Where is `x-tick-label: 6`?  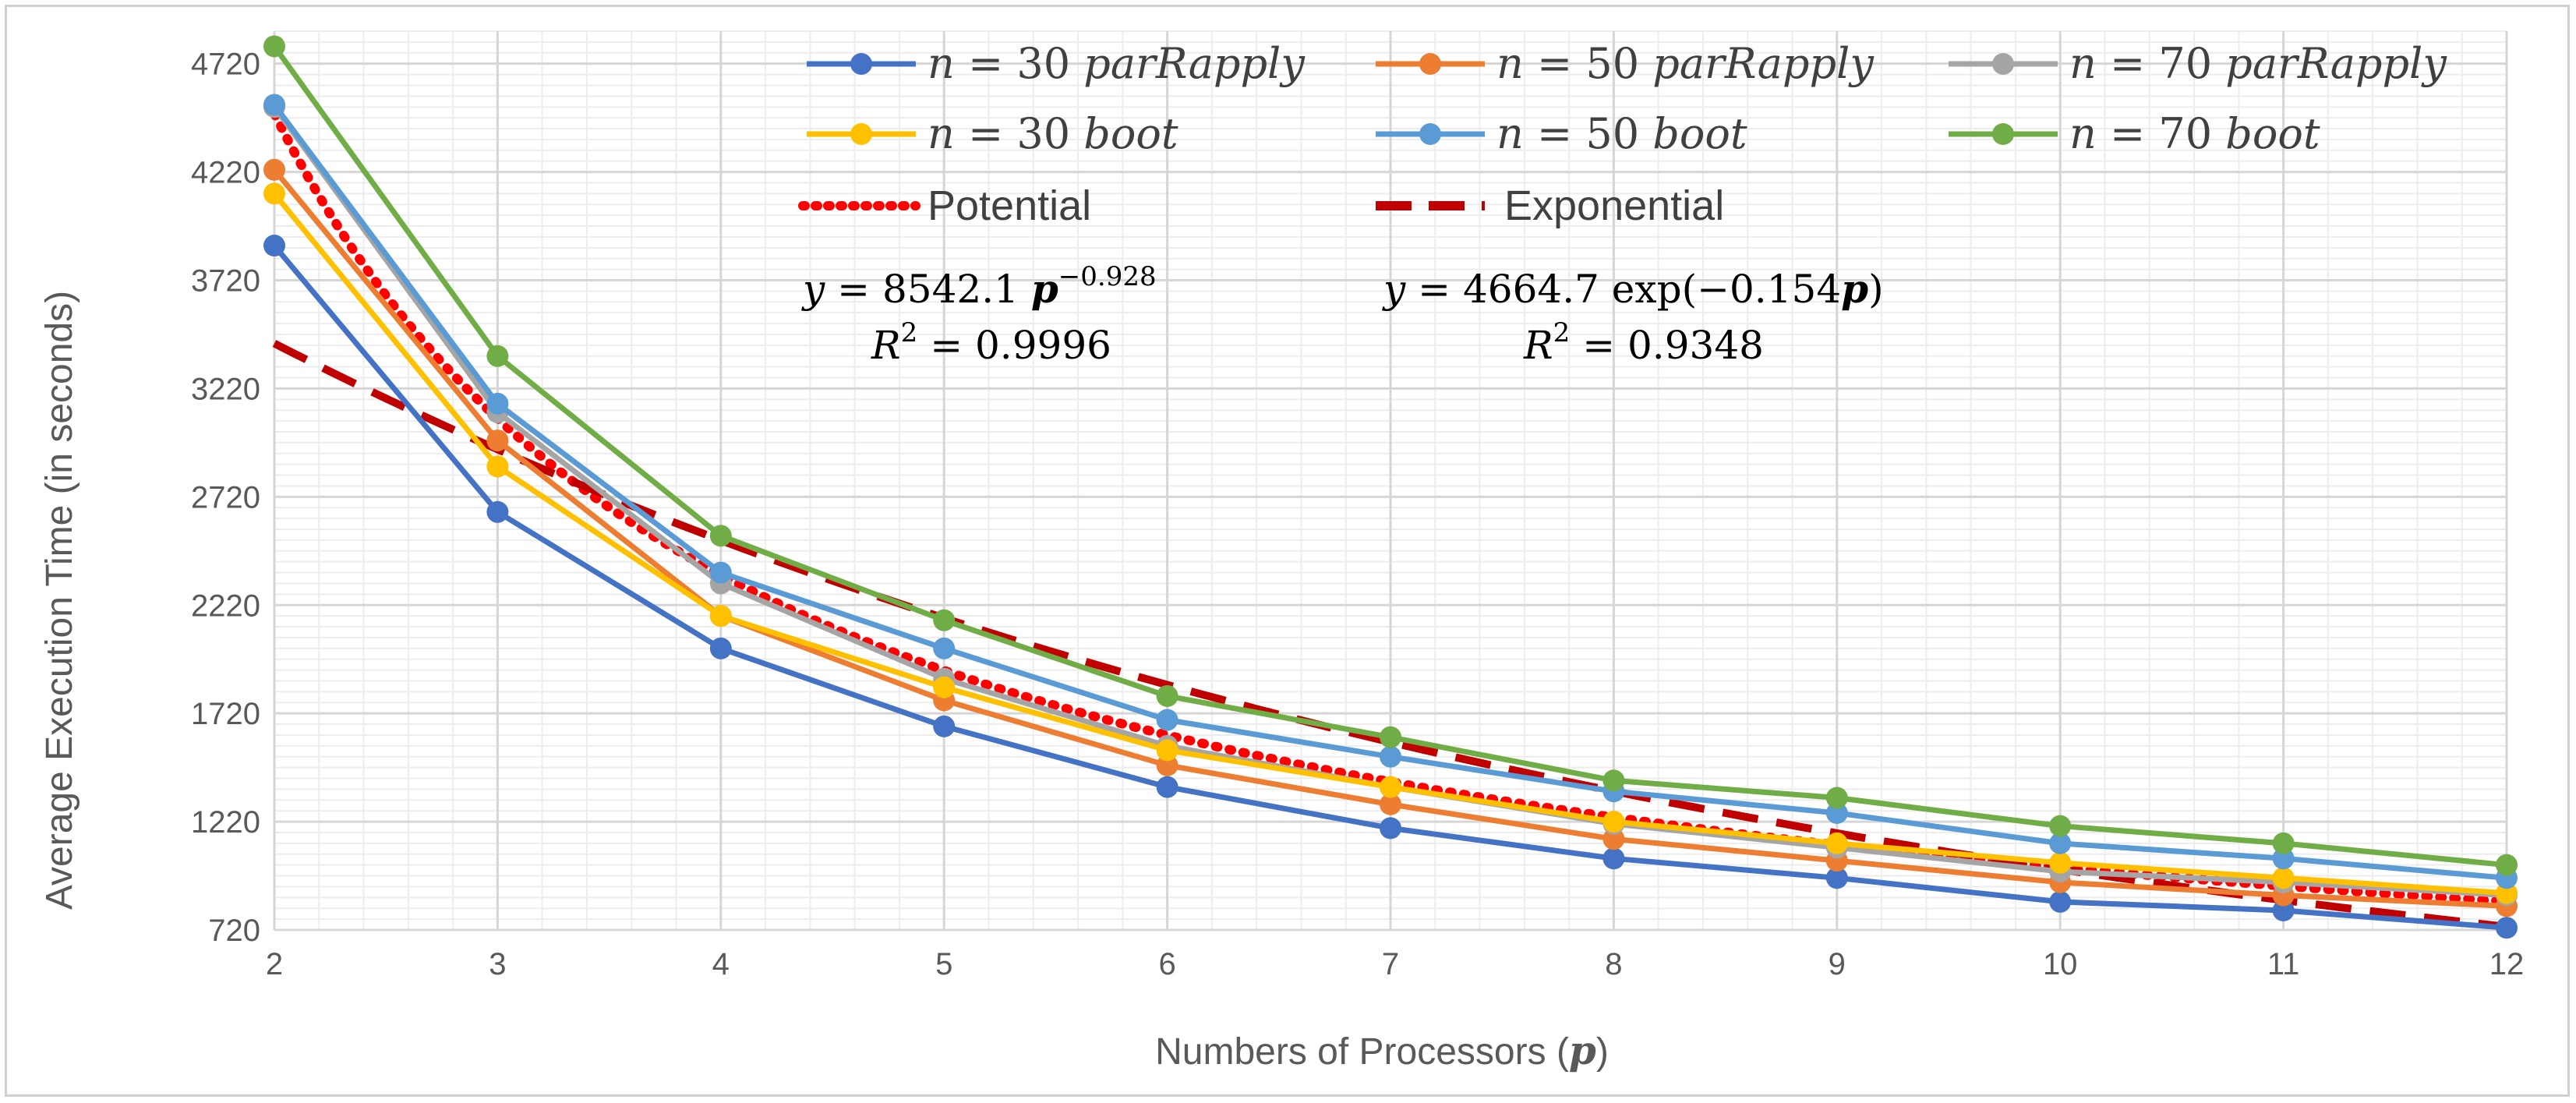 x-tick-label: 6 is located at coordinates (1166, 964).